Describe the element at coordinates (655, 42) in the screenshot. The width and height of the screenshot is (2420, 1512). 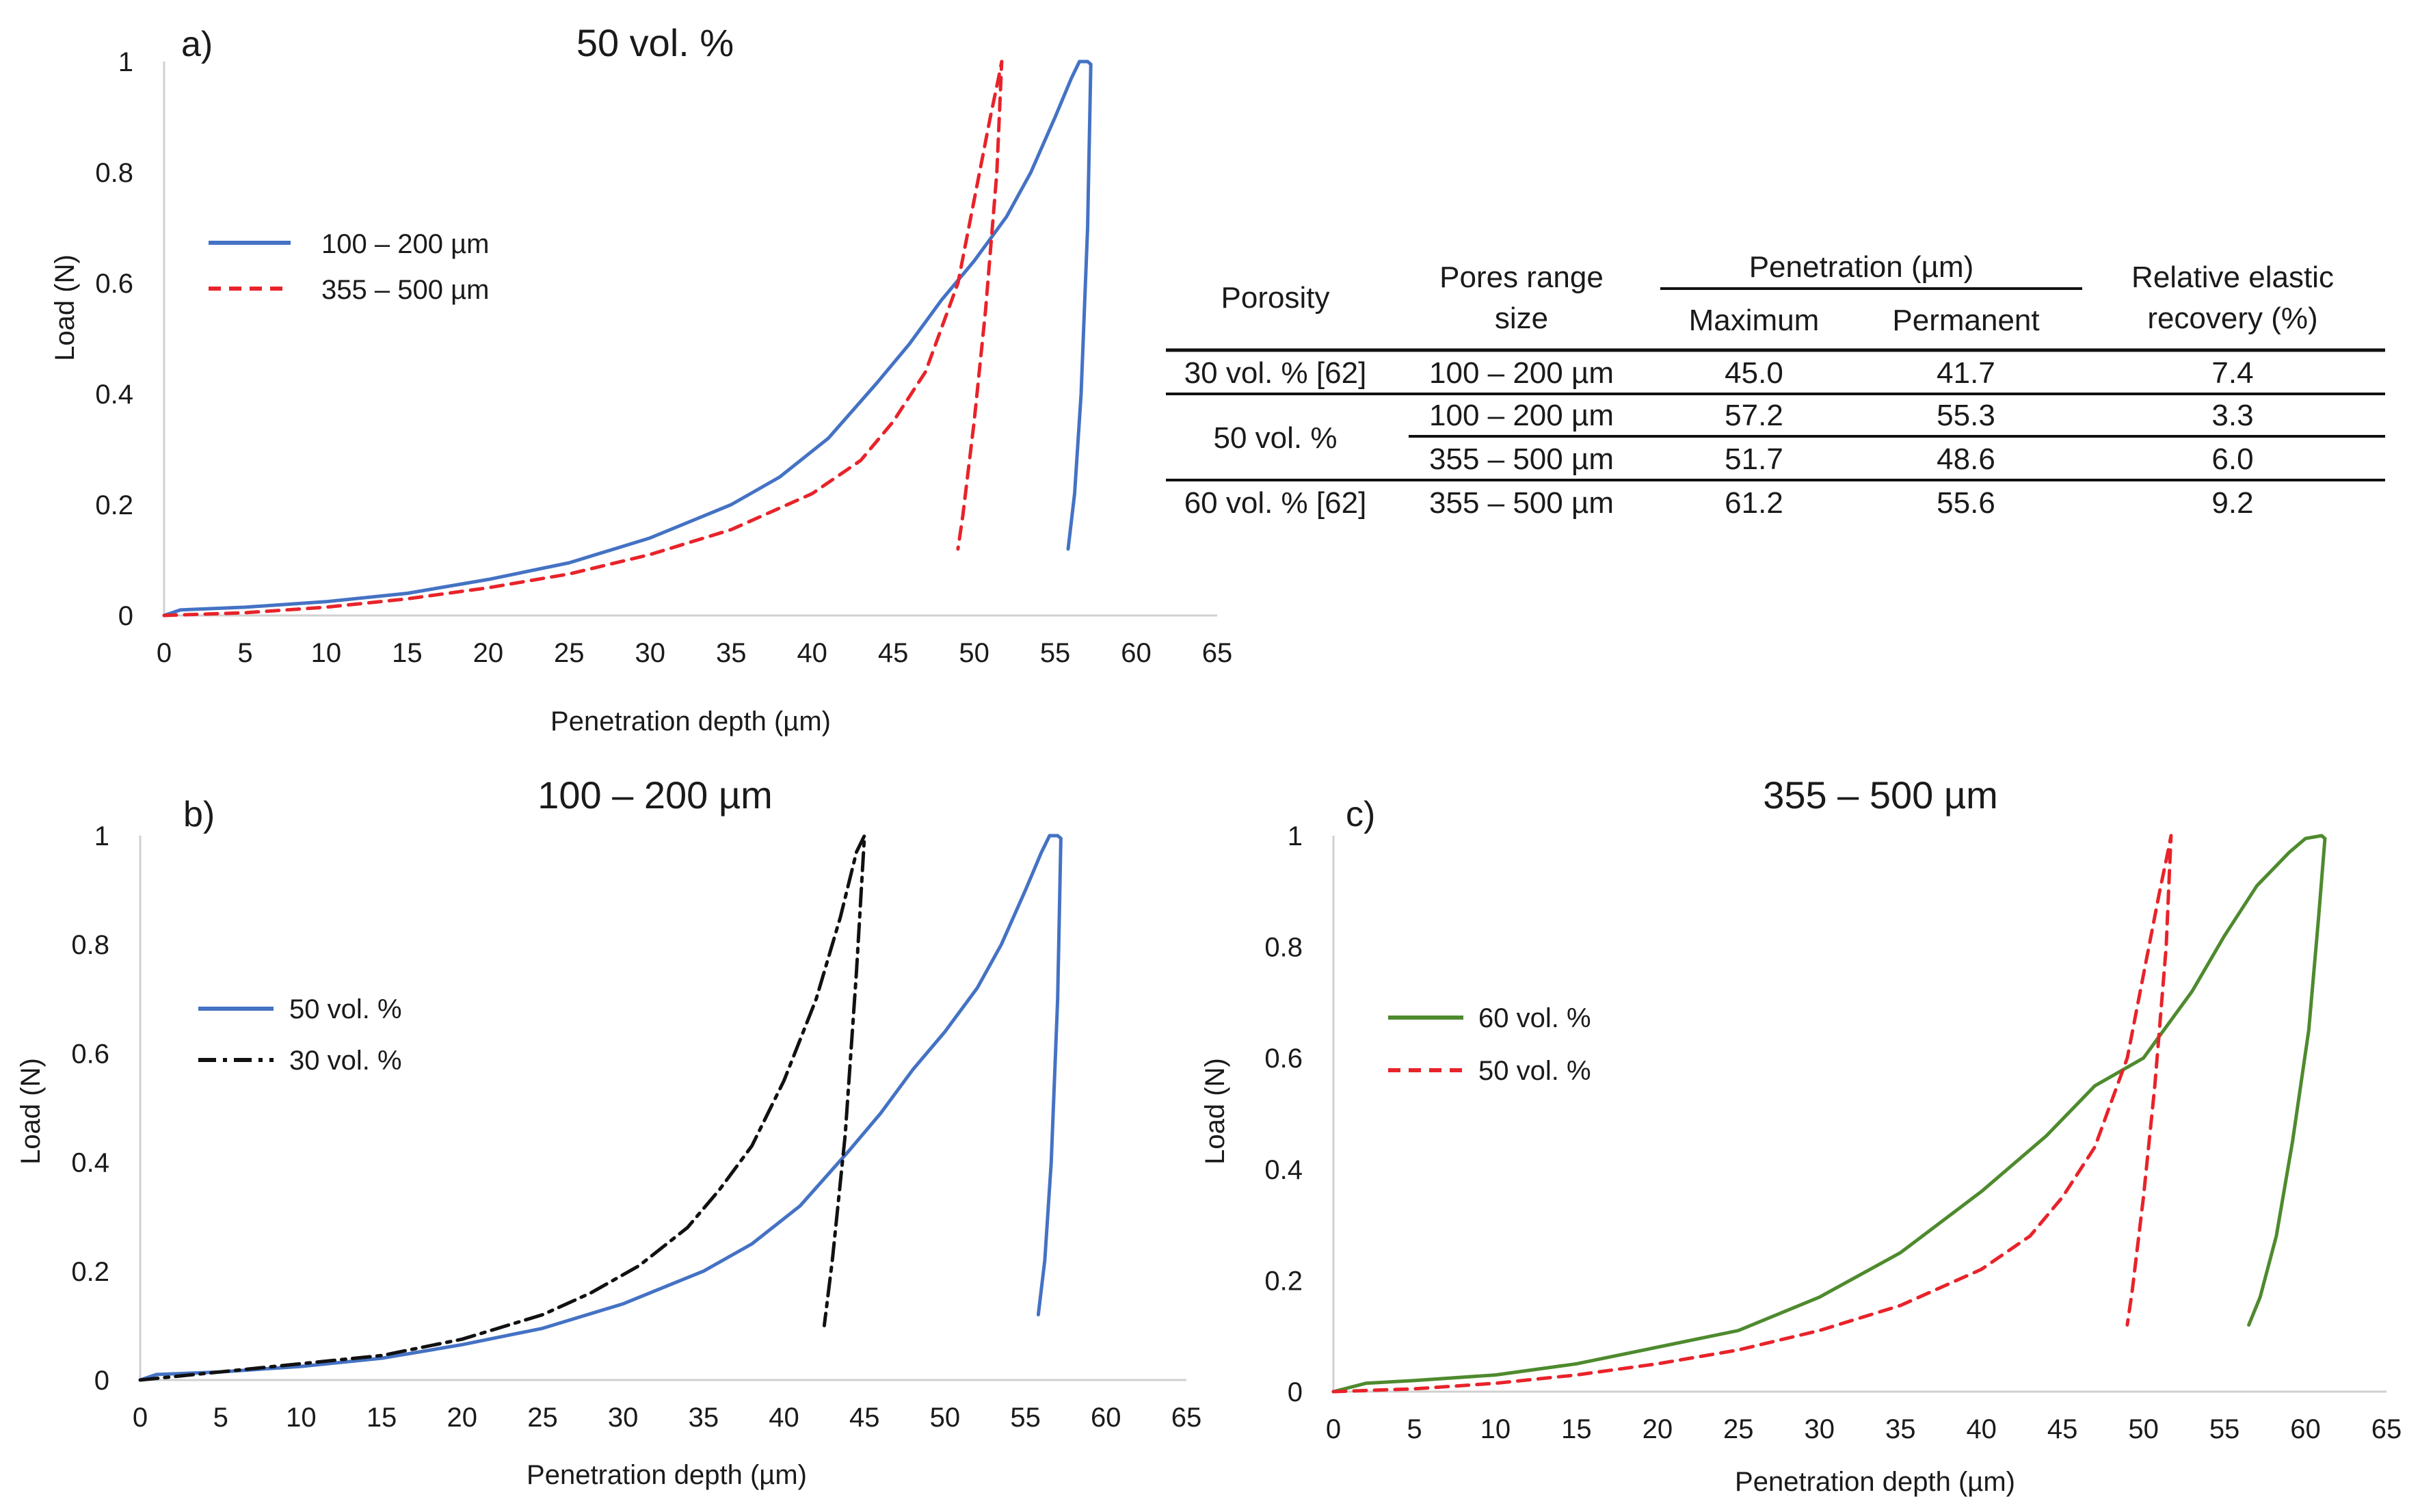
I see `chart-title-a: 50 vol. %` at that location.